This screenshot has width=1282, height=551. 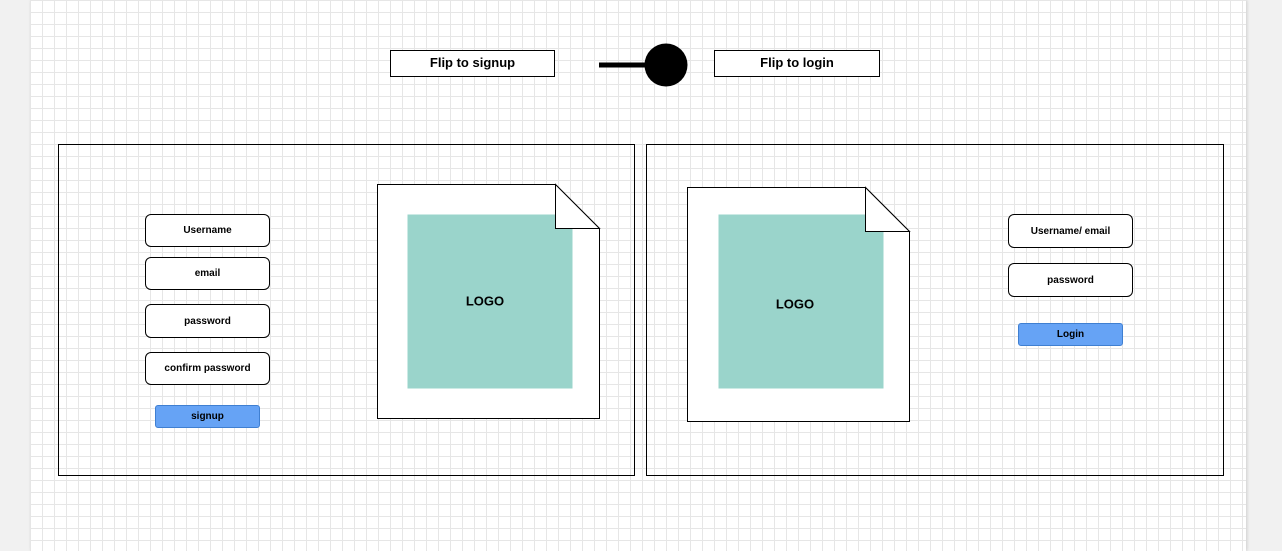 I want to click on flip-to-signup-button: Flip to signup, so click(x=472, y=63).